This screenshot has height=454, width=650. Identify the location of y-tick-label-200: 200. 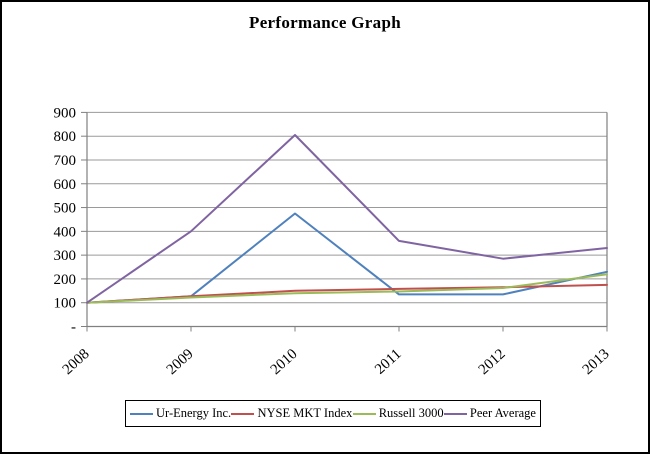
(65, 280).